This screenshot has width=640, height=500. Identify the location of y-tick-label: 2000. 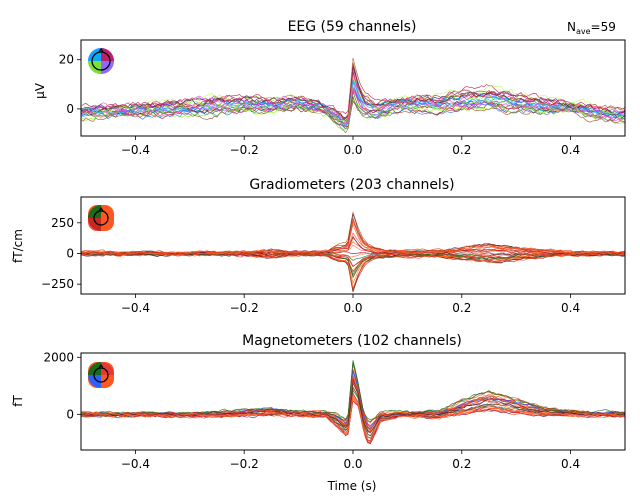
(58, 357).